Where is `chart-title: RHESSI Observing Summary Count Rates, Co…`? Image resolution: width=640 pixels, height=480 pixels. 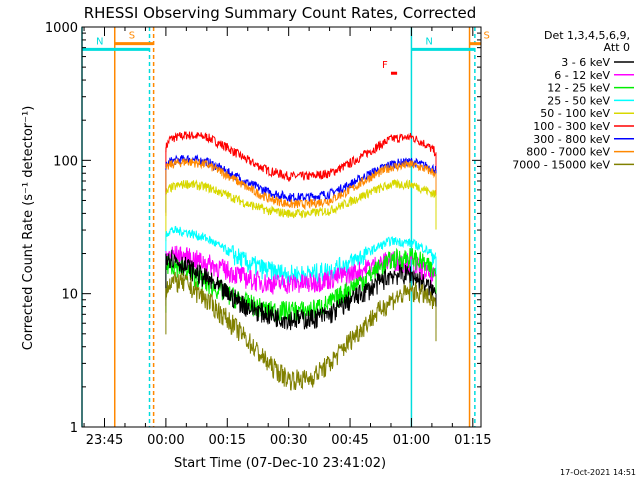
chart-title: RHESSI Observing Summary Count Rates, Co… is located at coordinates (280, 13).